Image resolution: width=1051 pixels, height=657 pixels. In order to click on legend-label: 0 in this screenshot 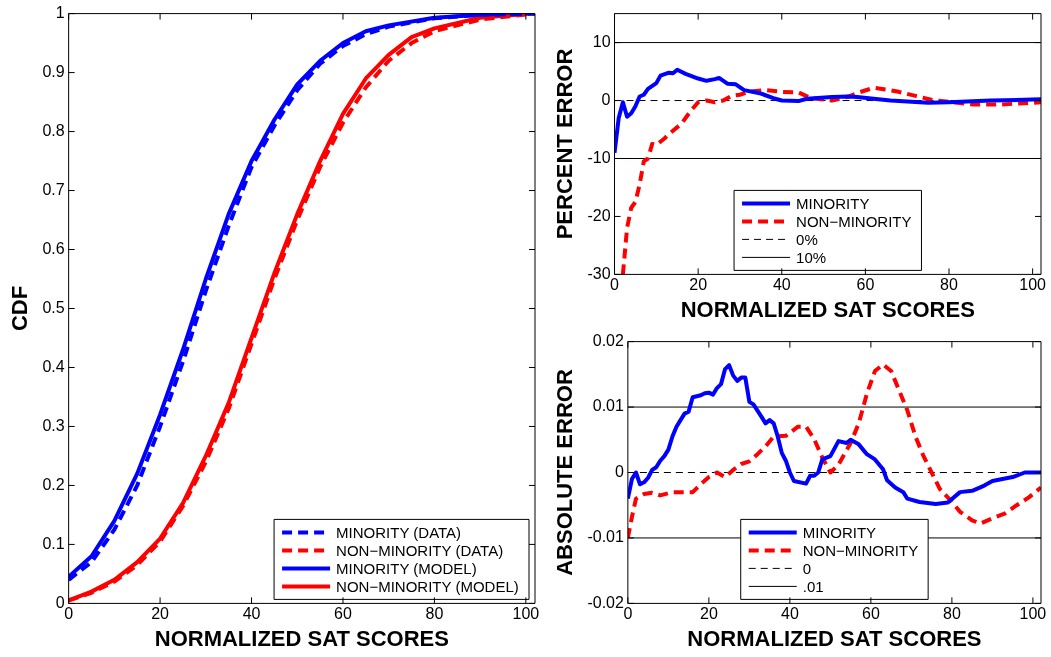, I will do `click(807, 568)`.